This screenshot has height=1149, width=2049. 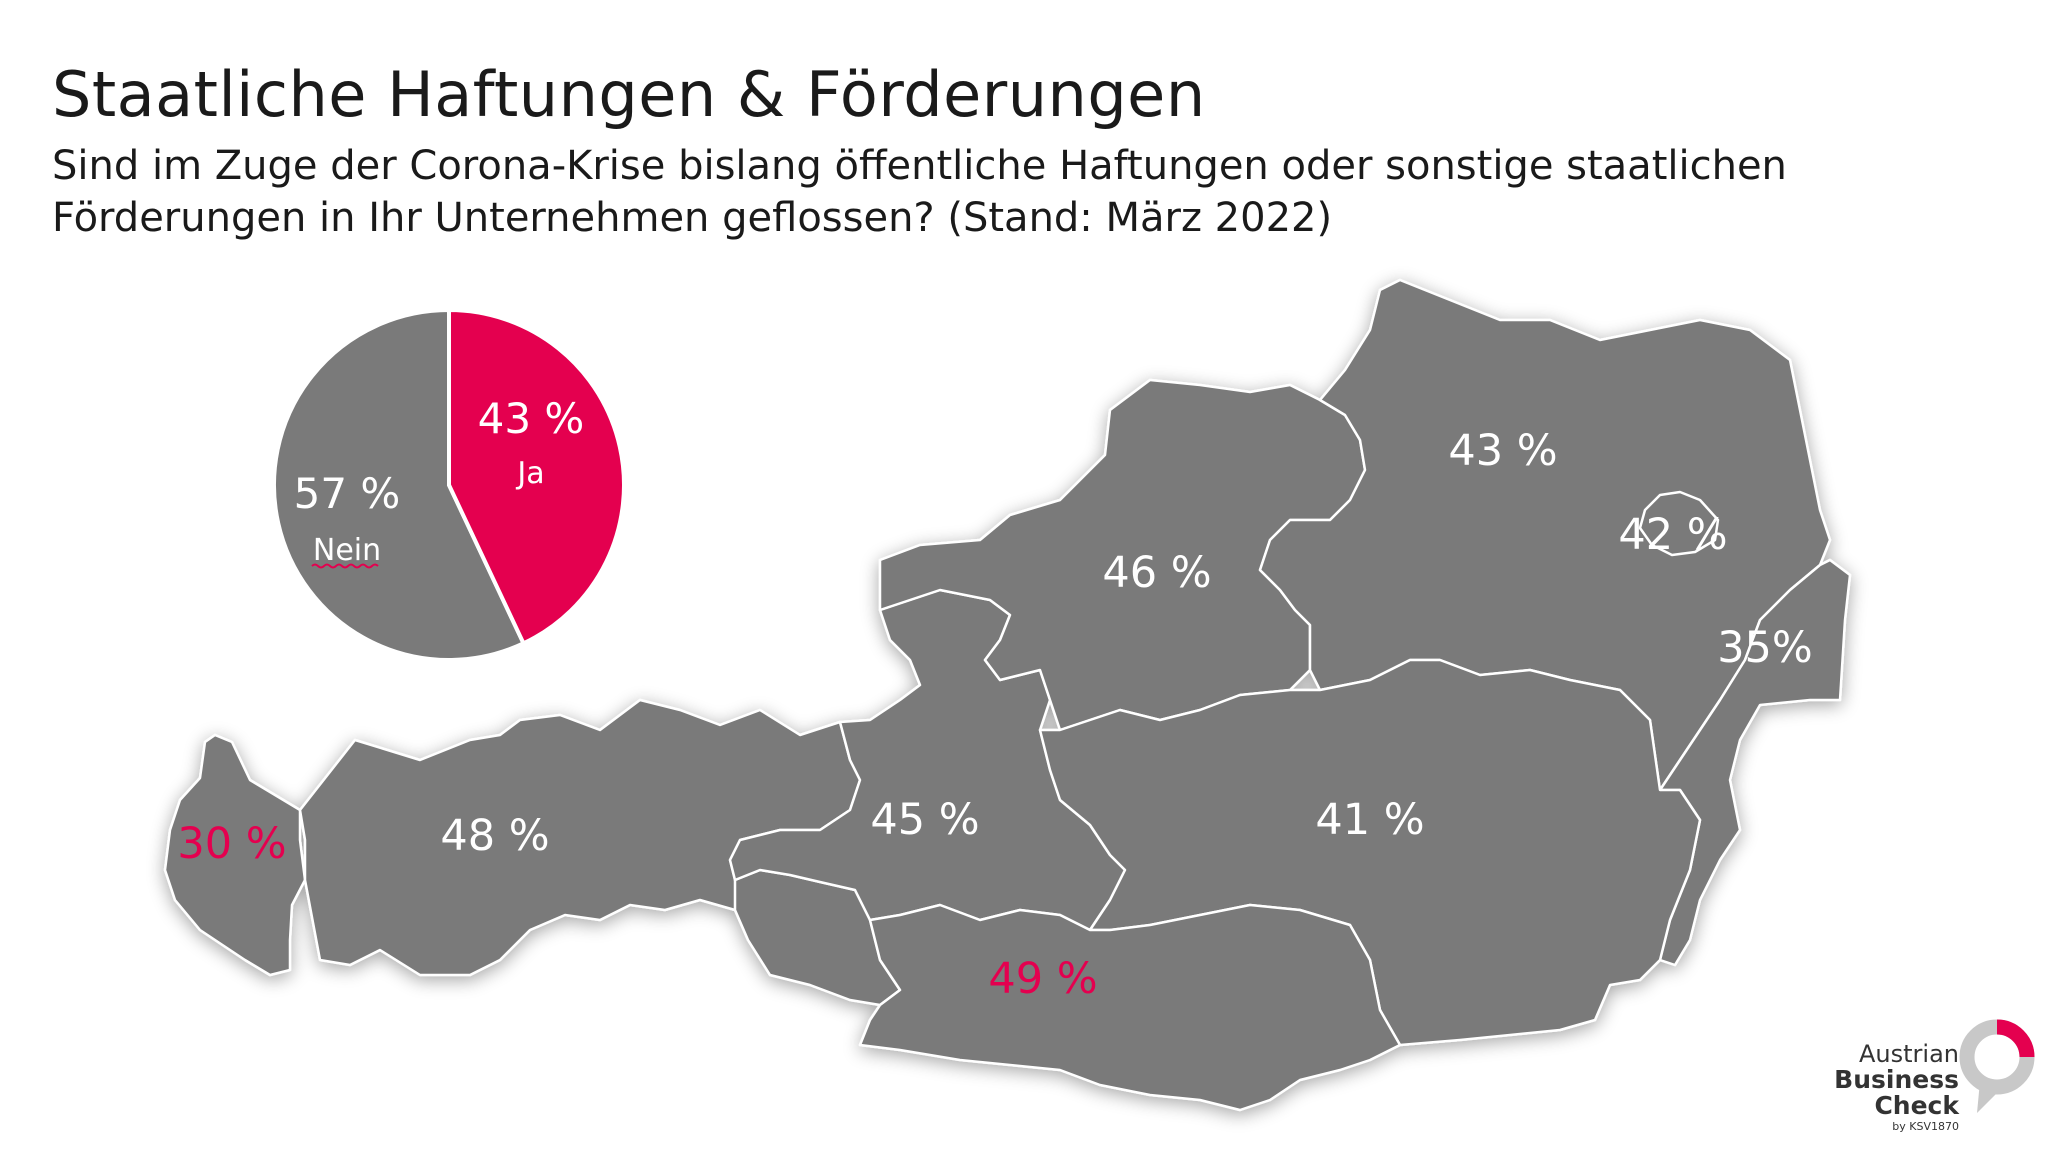 I want to click on map-title: Staatliche Haftungen & Förderungen, so click(x=629, y=94).